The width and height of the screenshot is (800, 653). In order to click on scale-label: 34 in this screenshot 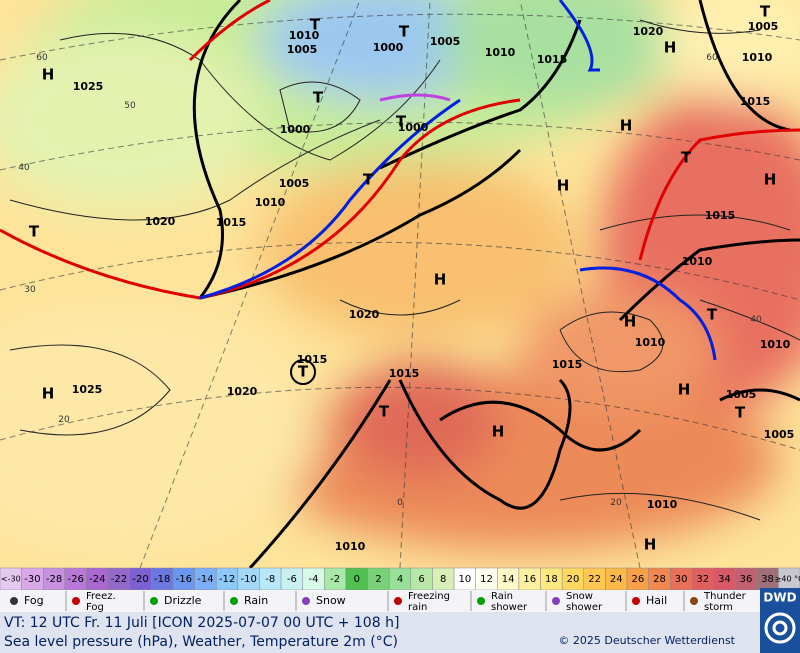, I will do `click(724, 579)`.